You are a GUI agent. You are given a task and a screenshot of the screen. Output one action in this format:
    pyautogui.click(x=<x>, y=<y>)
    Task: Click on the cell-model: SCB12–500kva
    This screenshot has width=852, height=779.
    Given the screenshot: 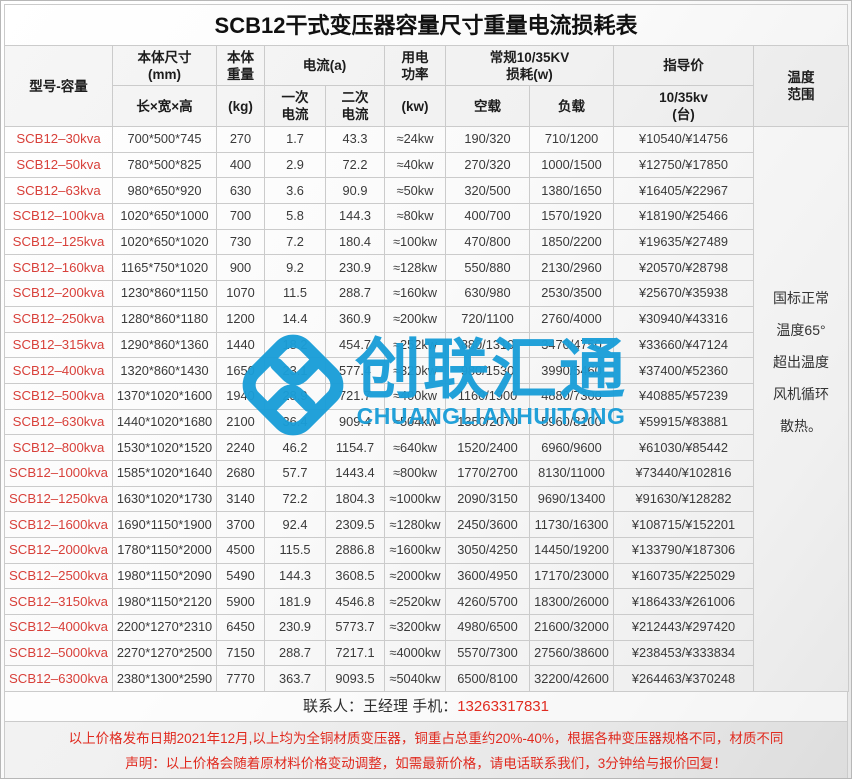 What is the action you would take?
    pyautogui.click(x=58, y=396)
    